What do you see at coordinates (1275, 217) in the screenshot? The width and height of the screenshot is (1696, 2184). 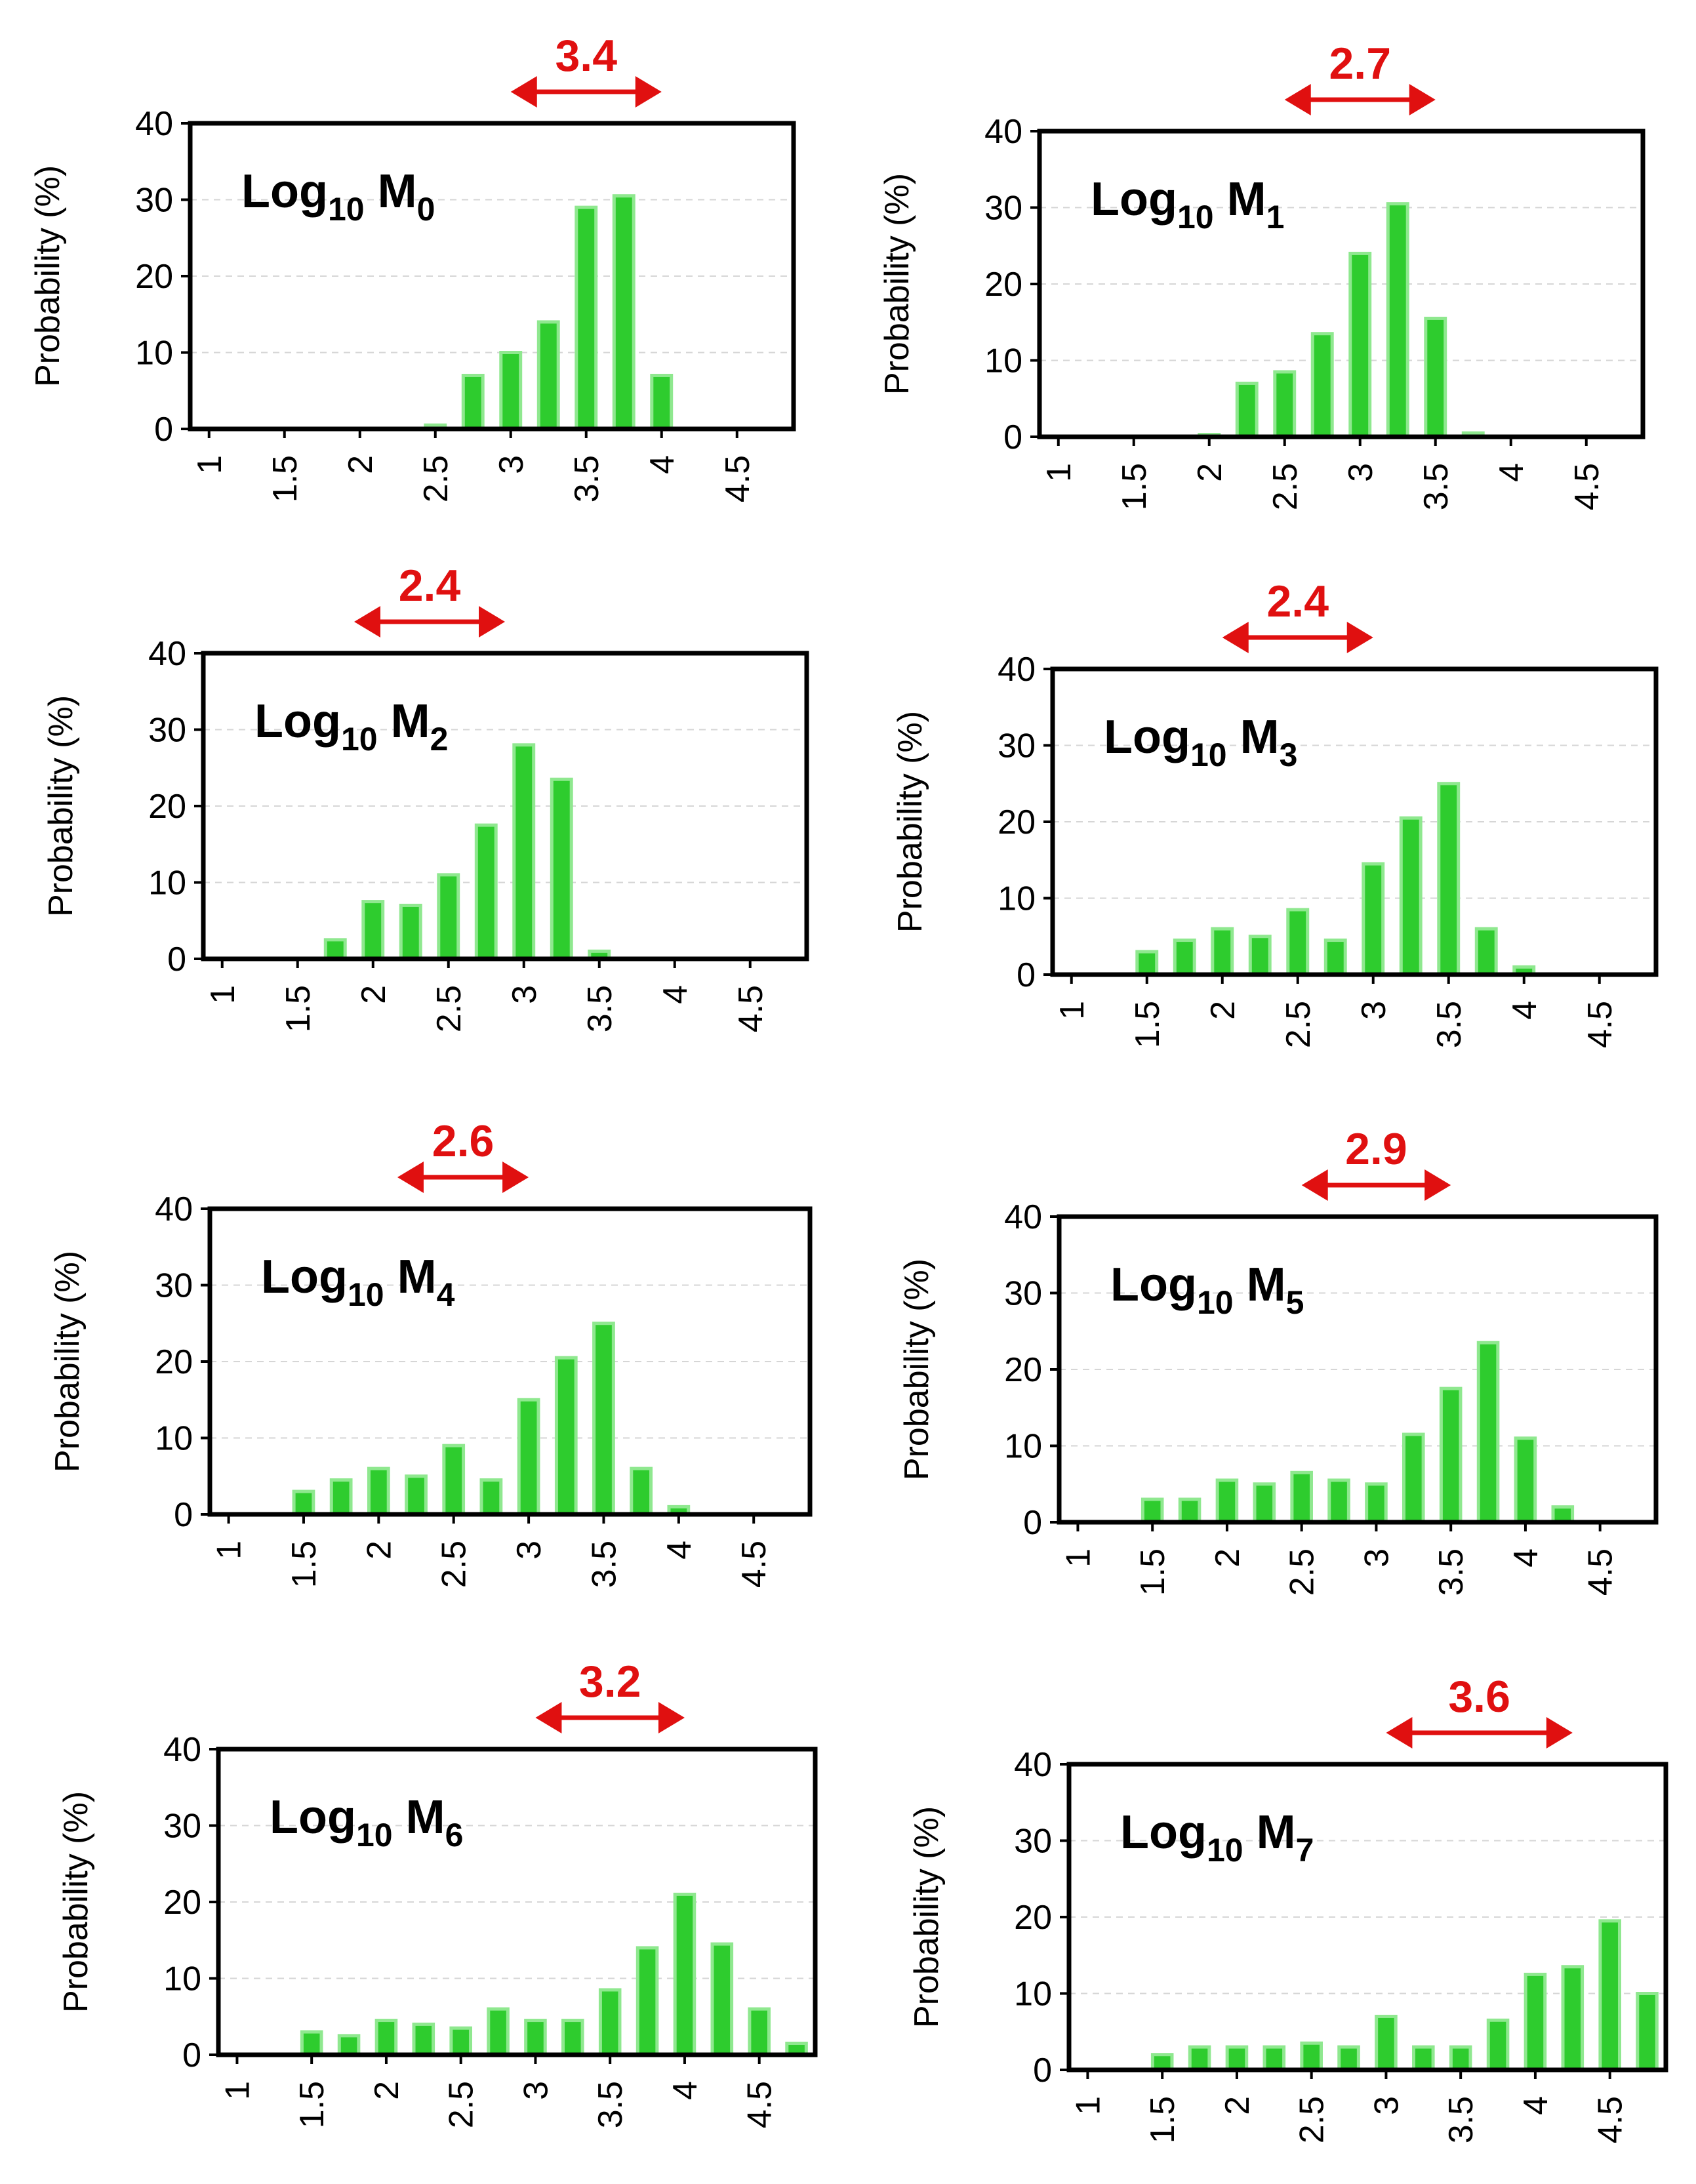 I see `title-subscript-index: 1` at bounding box center [1275, 217].